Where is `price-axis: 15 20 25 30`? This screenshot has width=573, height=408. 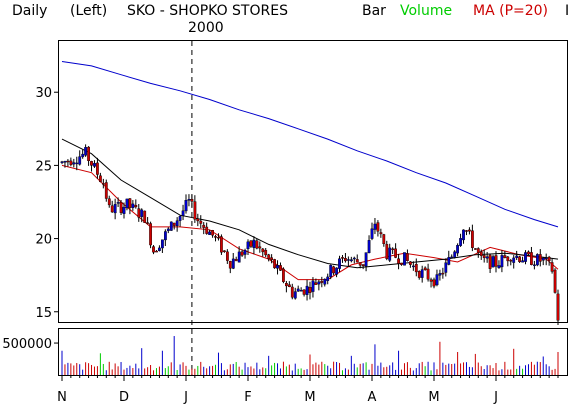 price-axis: 15 20 25 30 is located at coordinates (47, 203).